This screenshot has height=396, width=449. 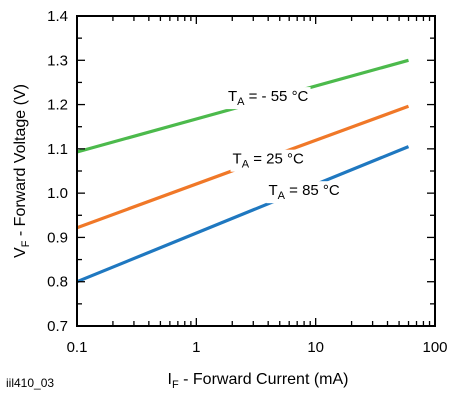 What do you see at coordinates (283, 145) in the screenshot?
I see `series-label-layer: TA = - 55 °C TA = 25 °C TA = 85 °C` at bounding box center [283, 145].